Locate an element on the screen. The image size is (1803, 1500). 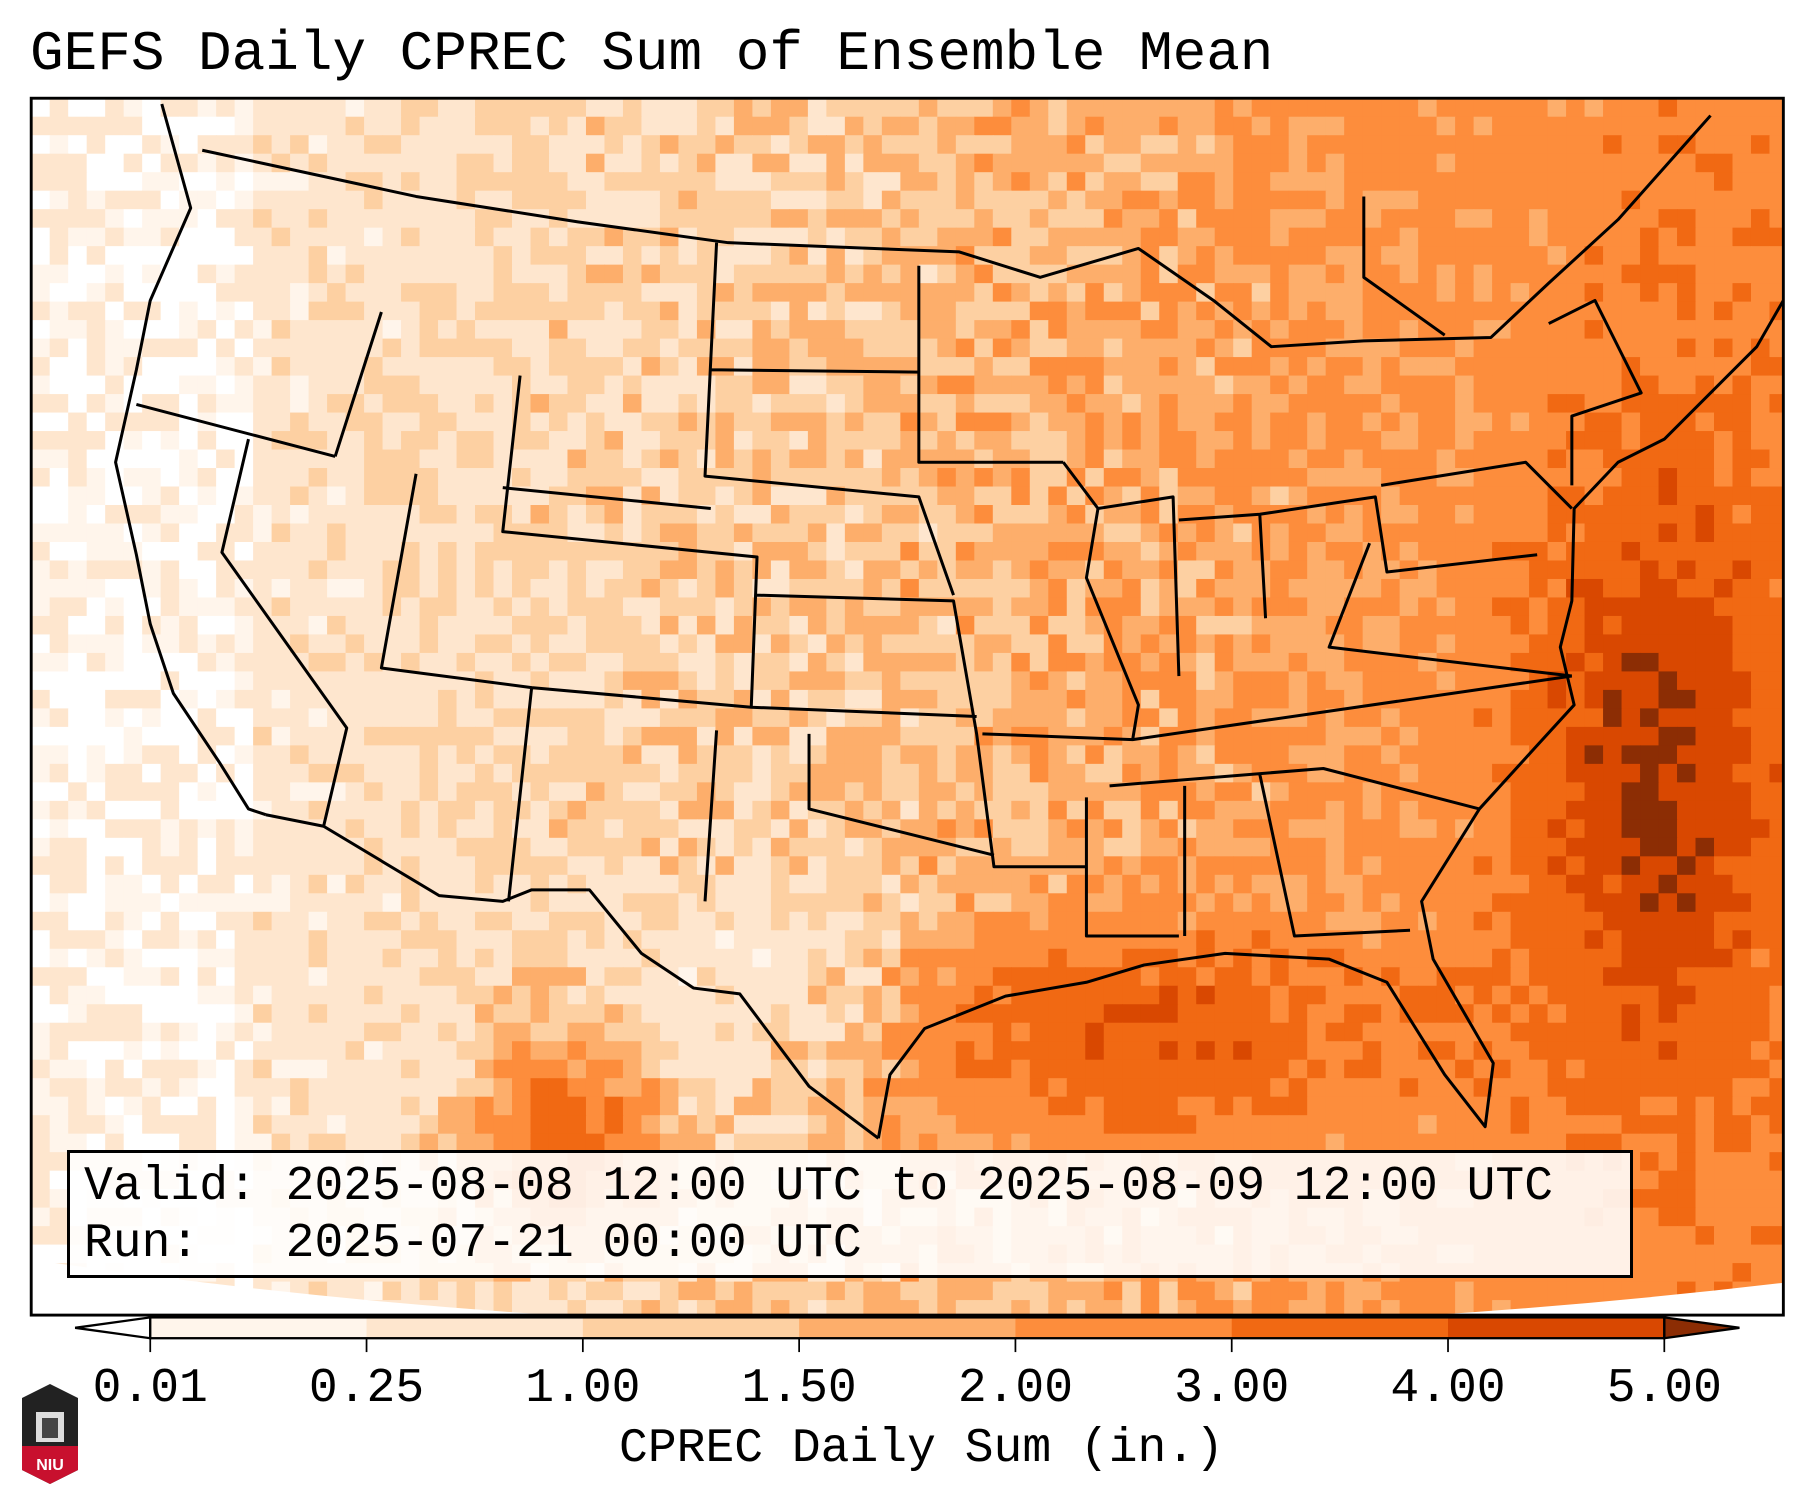
colorbar-tick-label: 2.00 is located at coordinates (1015, 1389).